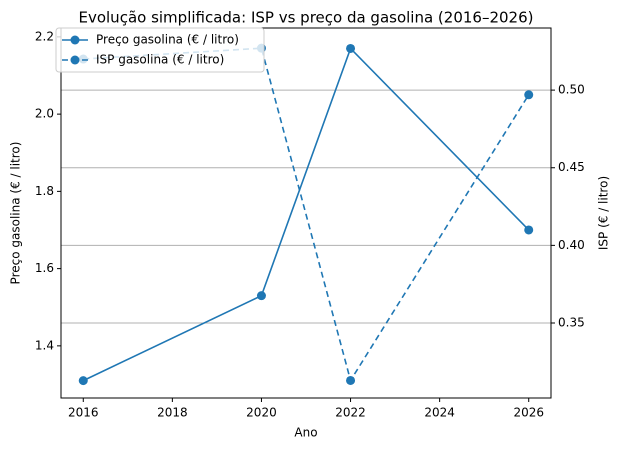 Image resolution: width=620 pixels, height=450 pixels. Describe the element at coordinates (44, 114) in the screenshot. I see `y-tick-label: 2.0` at that location.